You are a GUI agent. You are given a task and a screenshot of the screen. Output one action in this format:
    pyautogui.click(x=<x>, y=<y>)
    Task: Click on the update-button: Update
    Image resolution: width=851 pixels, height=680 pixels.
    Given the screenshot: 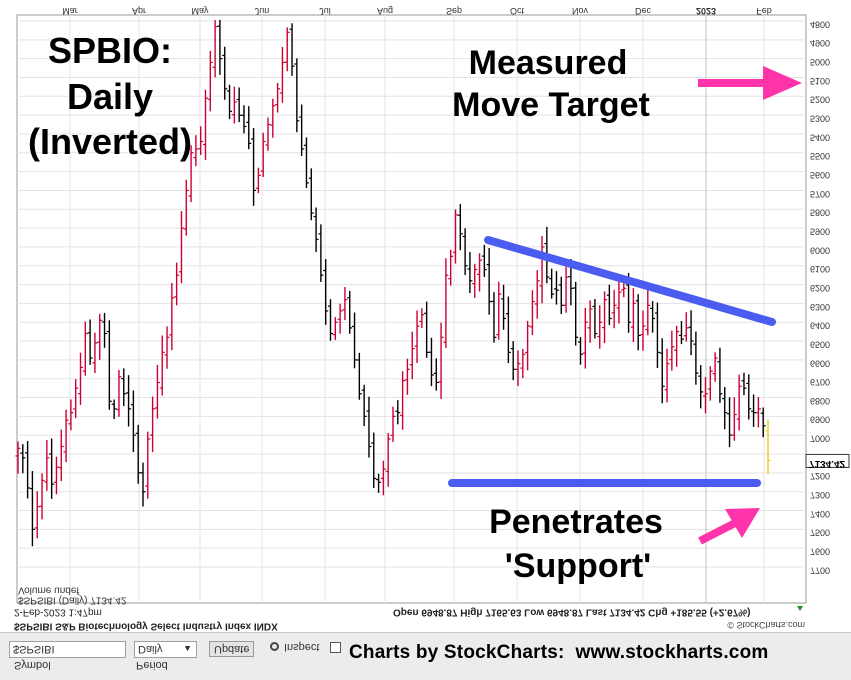 What is the action you would take?
    pyautogui.click(x=232, y=649)
    